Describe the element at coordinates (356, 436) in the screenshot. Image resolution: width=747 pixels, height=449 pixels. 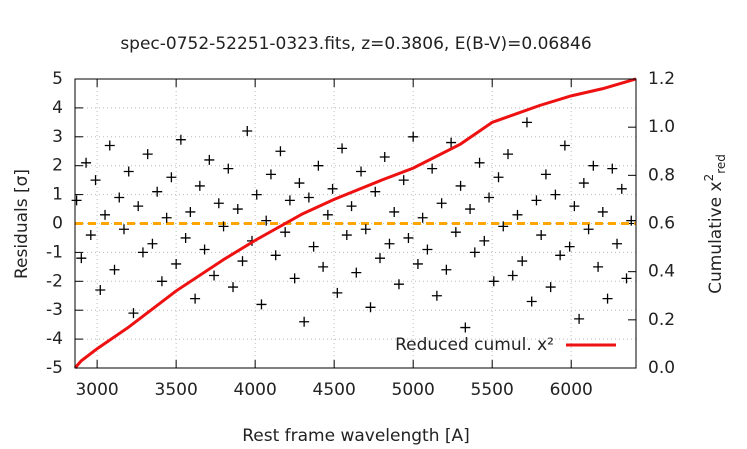
I see `x-axis-label: Rest frame wavelength [A]` at that location.